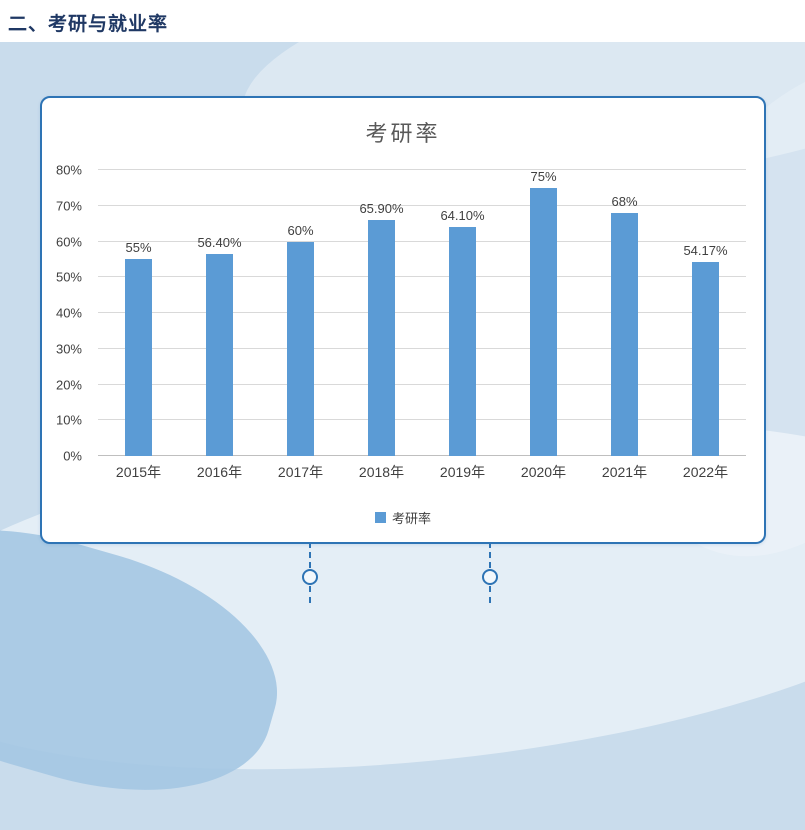 This screenshot has height=830, width=805. Describe the element at coordinates (219, 472) in the screenshot. I see `x-tick-label: 2016年` at that location.